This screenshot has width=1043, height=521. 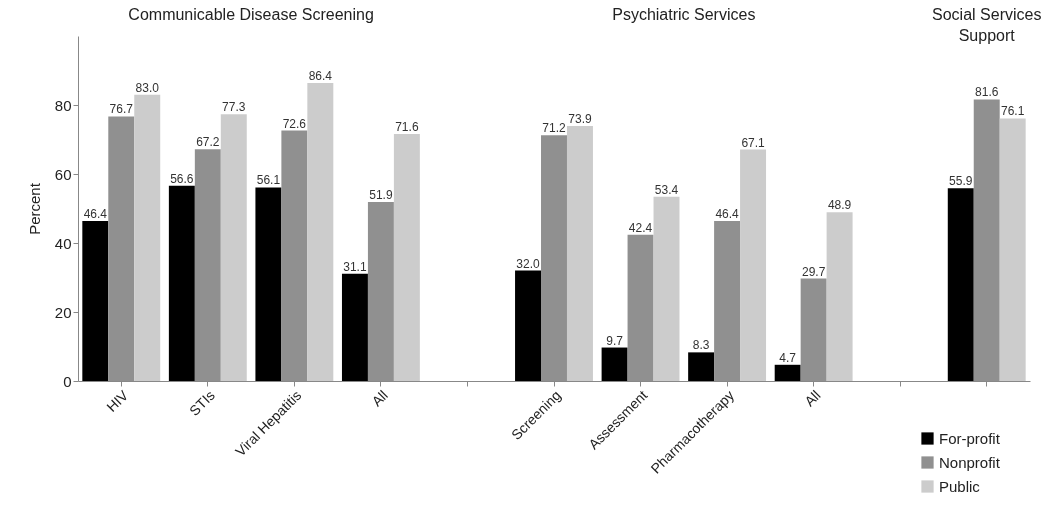 What do you see at coordinates (34, 208) in the screenshot?
I see `y-axis-title: Percent` at bounding box center [34, 208].